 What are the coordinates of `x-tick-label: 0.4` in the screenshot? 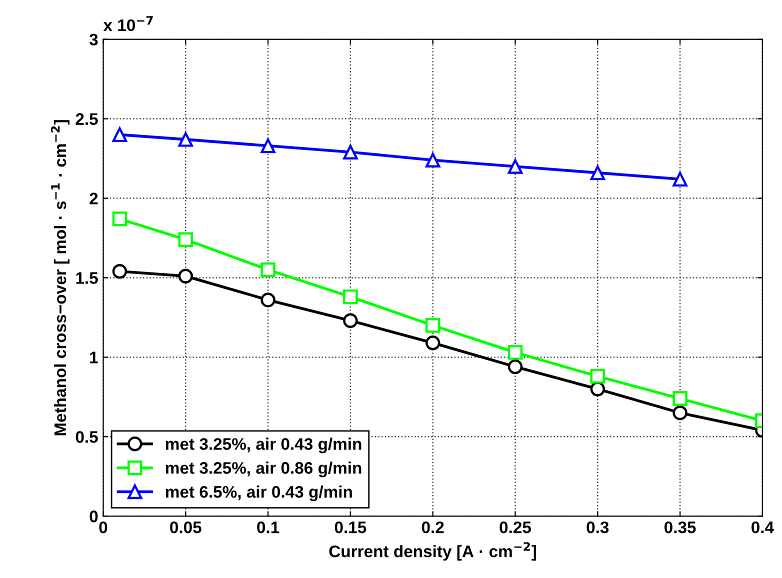 It's located at (763, 527).